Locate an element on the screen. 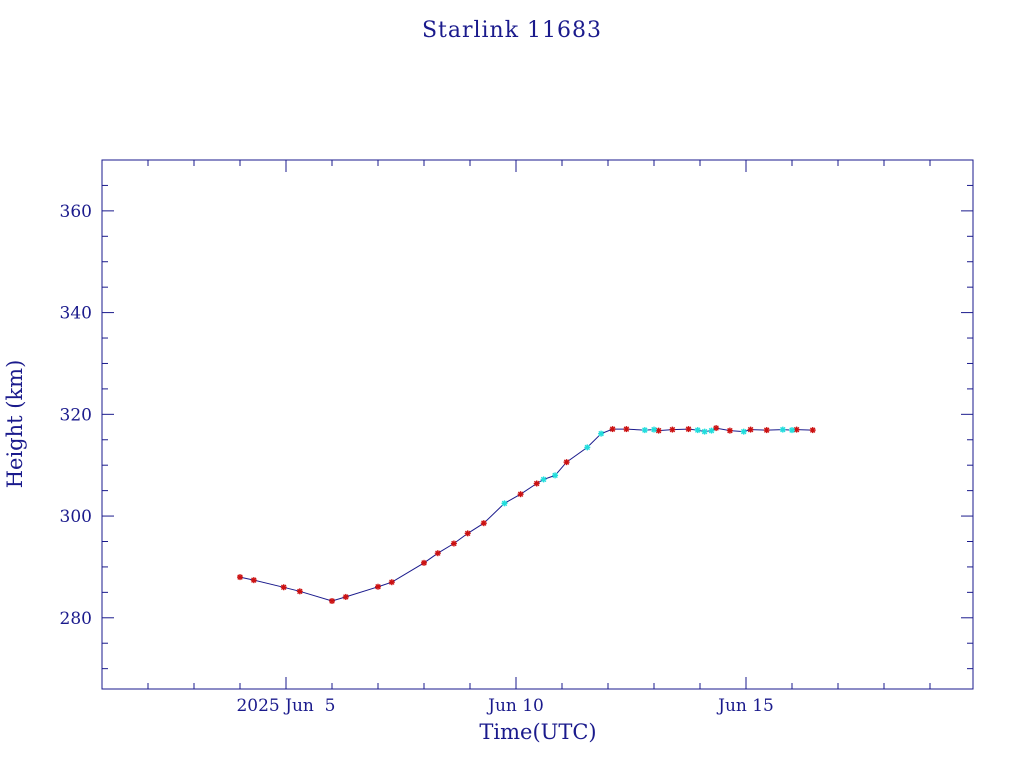 The image size is (1024, 768). x-tick-label: Jun 15 is located at coordinates (745, 706).